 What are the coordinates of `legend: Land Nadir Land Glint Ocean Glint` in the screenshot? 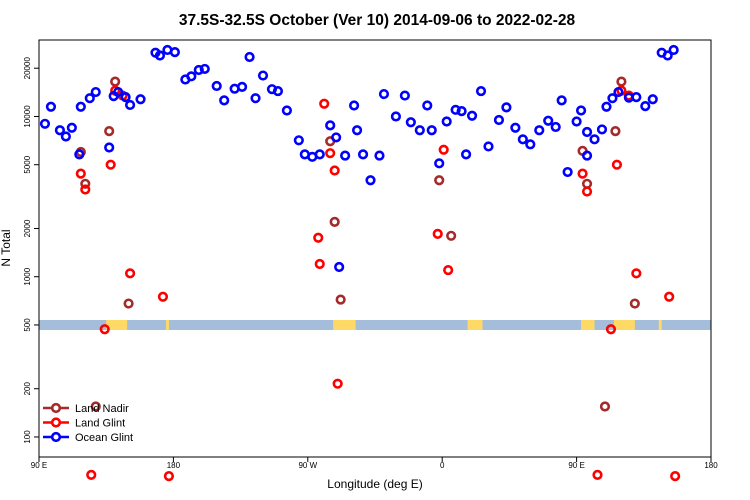 It's located at (88, 423).